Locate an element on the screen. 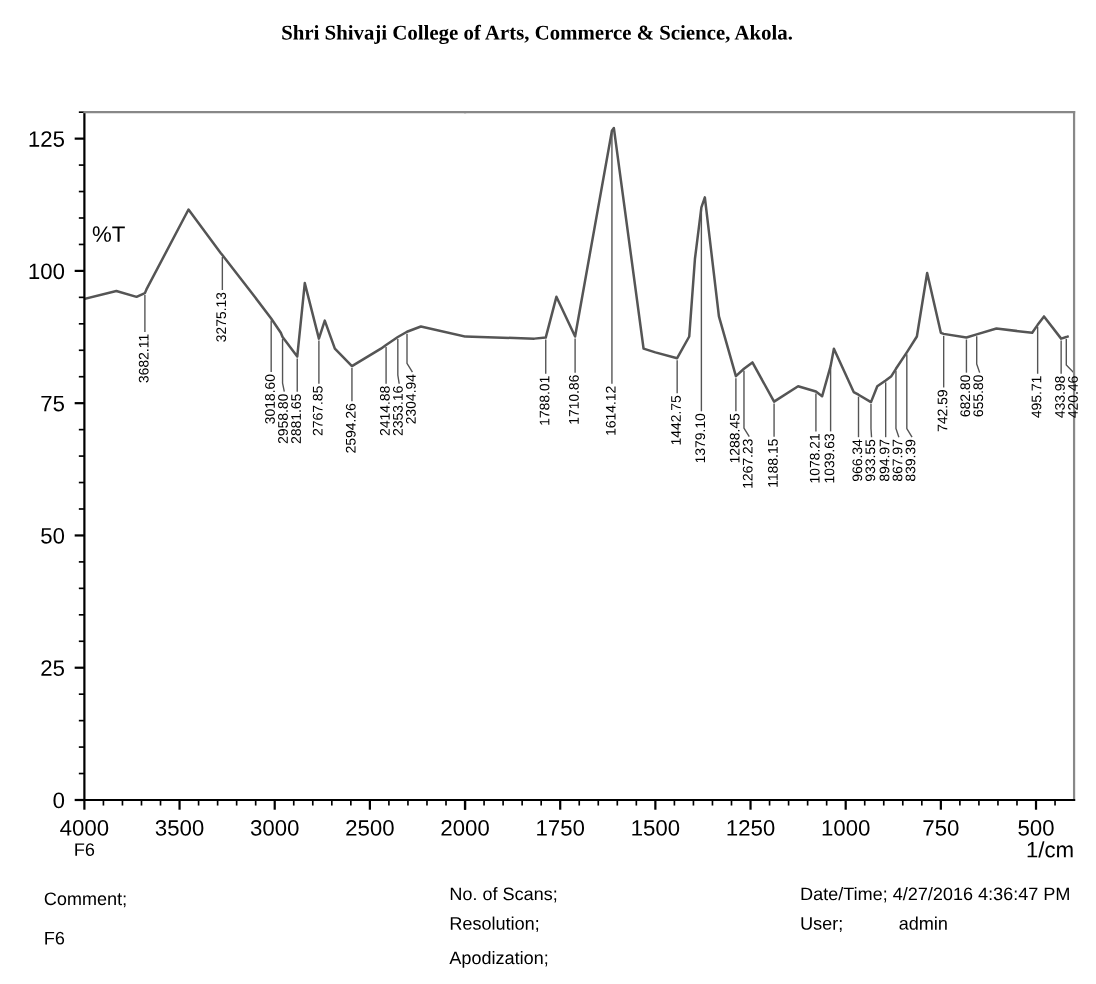 The height and width of the screenshot is (984, 1096). x-tick-label: 1750 is located at coordinates (561, 828).